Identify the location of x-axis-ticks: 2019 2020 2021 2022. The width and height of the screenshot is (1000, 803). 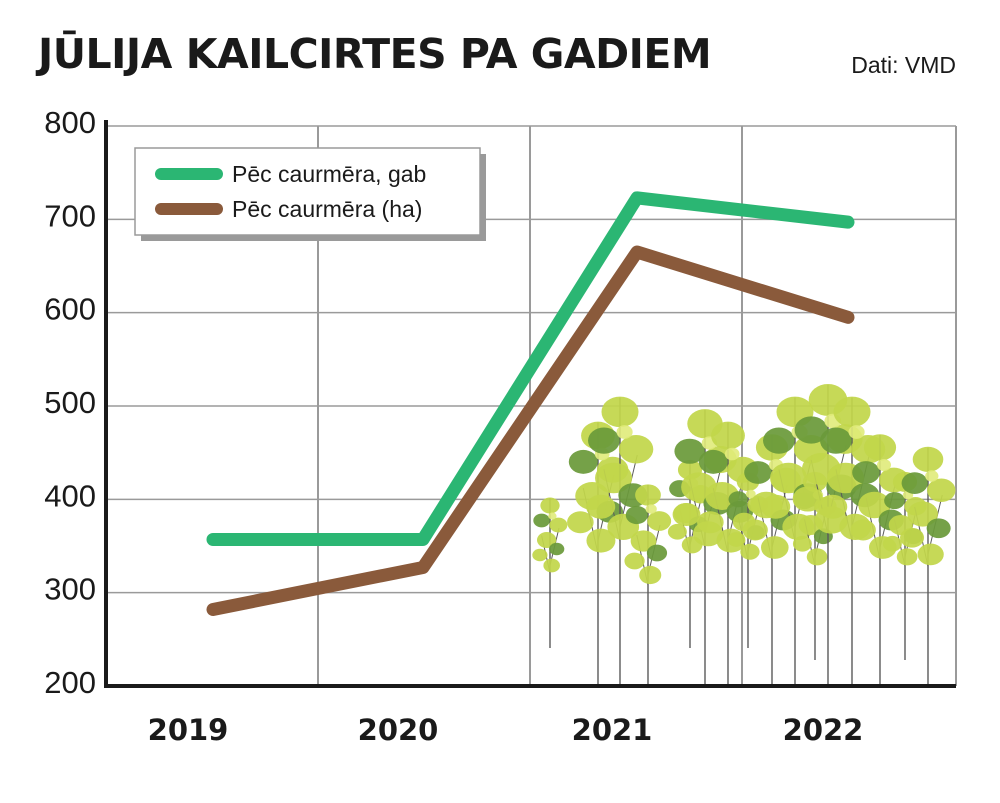
(506, 730).